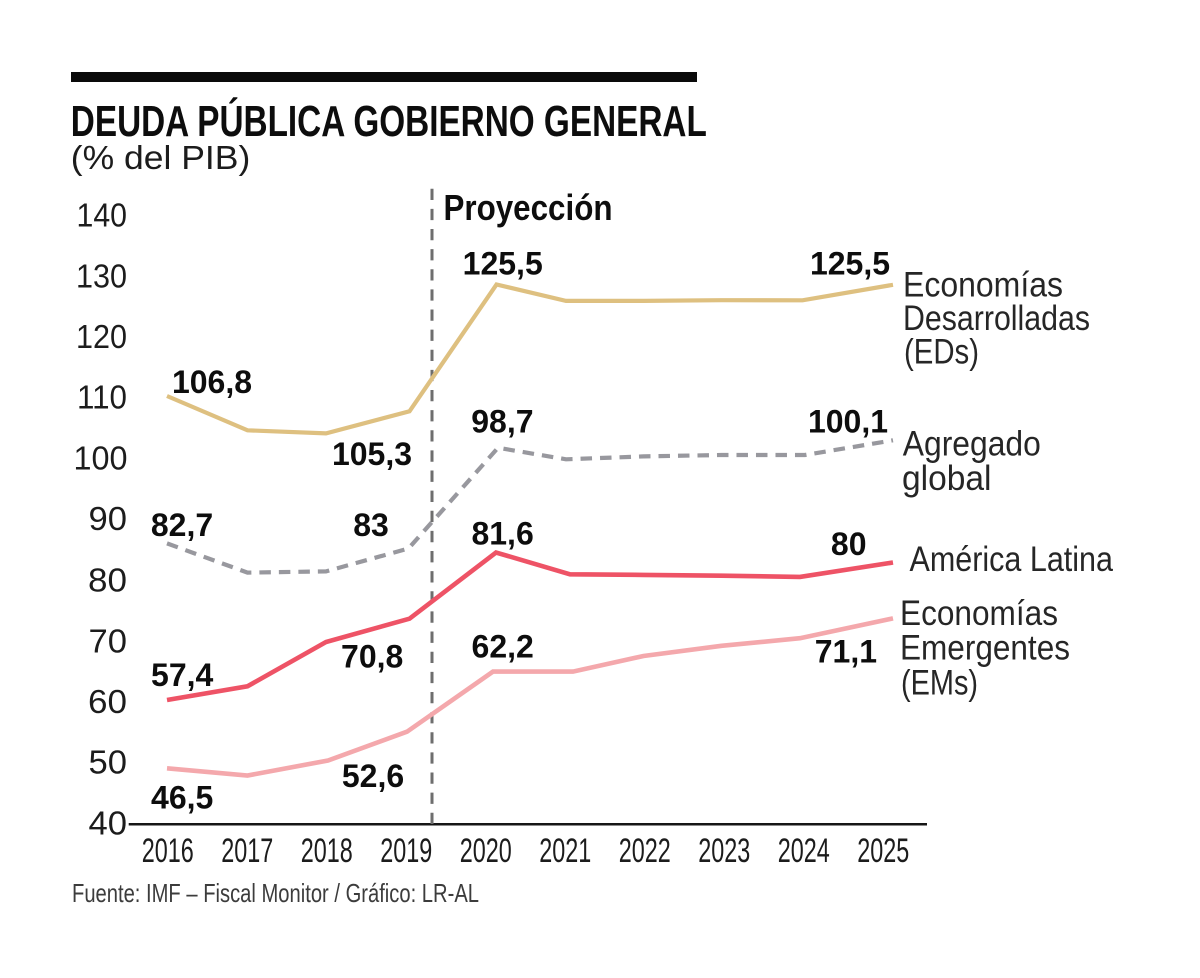 This screenshot has width=1200, height=978. Describe the element at coordinates (108, 762) in the screenshot. I see `svg-text: 50` at that location.